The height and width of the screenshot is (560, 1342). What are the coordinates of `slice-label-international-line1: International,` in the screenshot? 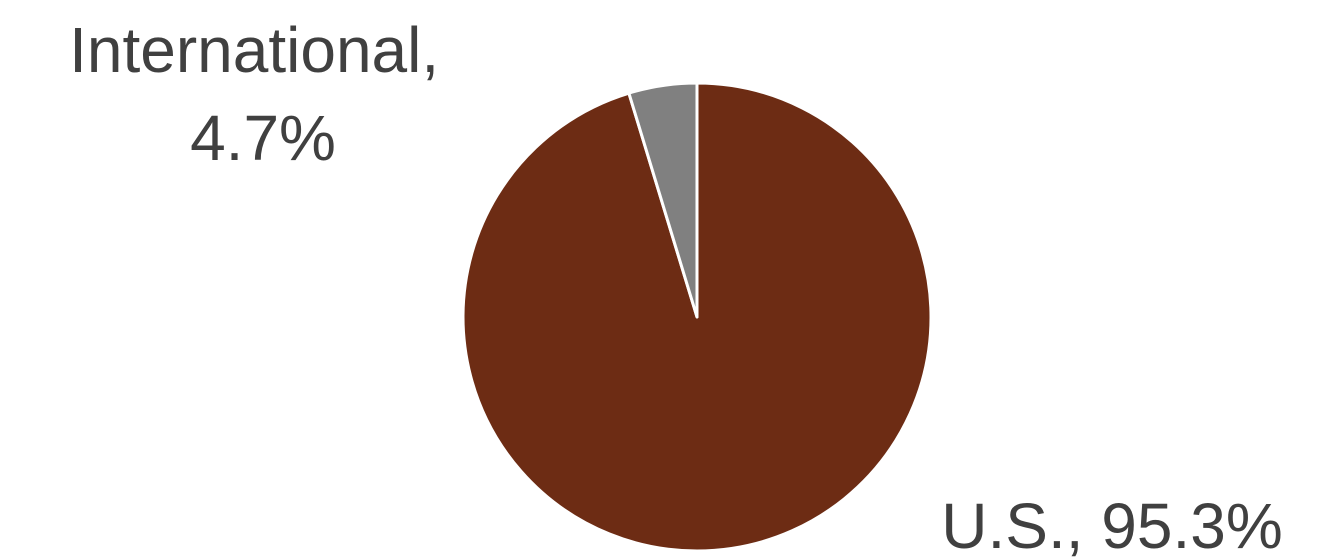 It's located at (254, 50).